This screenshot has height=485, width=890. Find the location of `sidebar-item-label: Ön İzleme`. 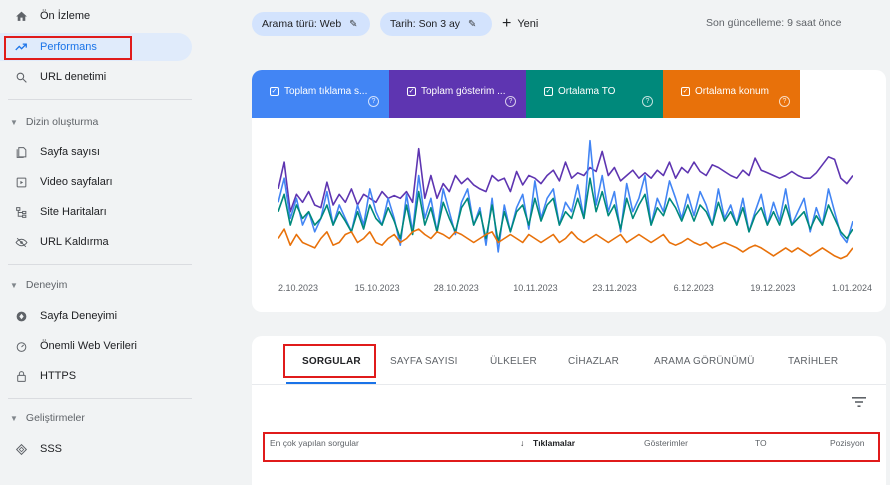

sidebar-item-label: Ön İzleme is located at coordinates (65, 16).